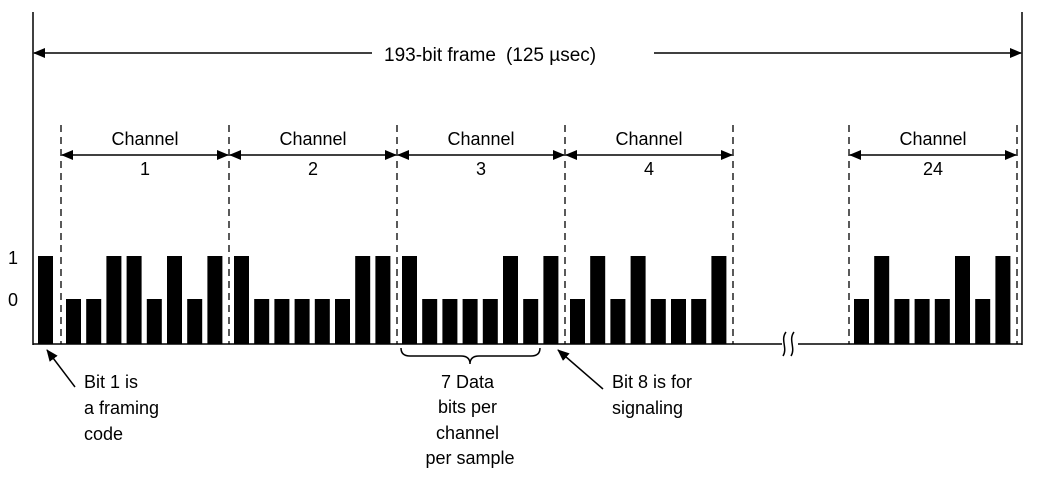 This screenshot has width=1038, height=495. What do you see at coordinates (933, 169) in the screenshot?
I see `channel-number: 24` at bounding box center [933, 169].